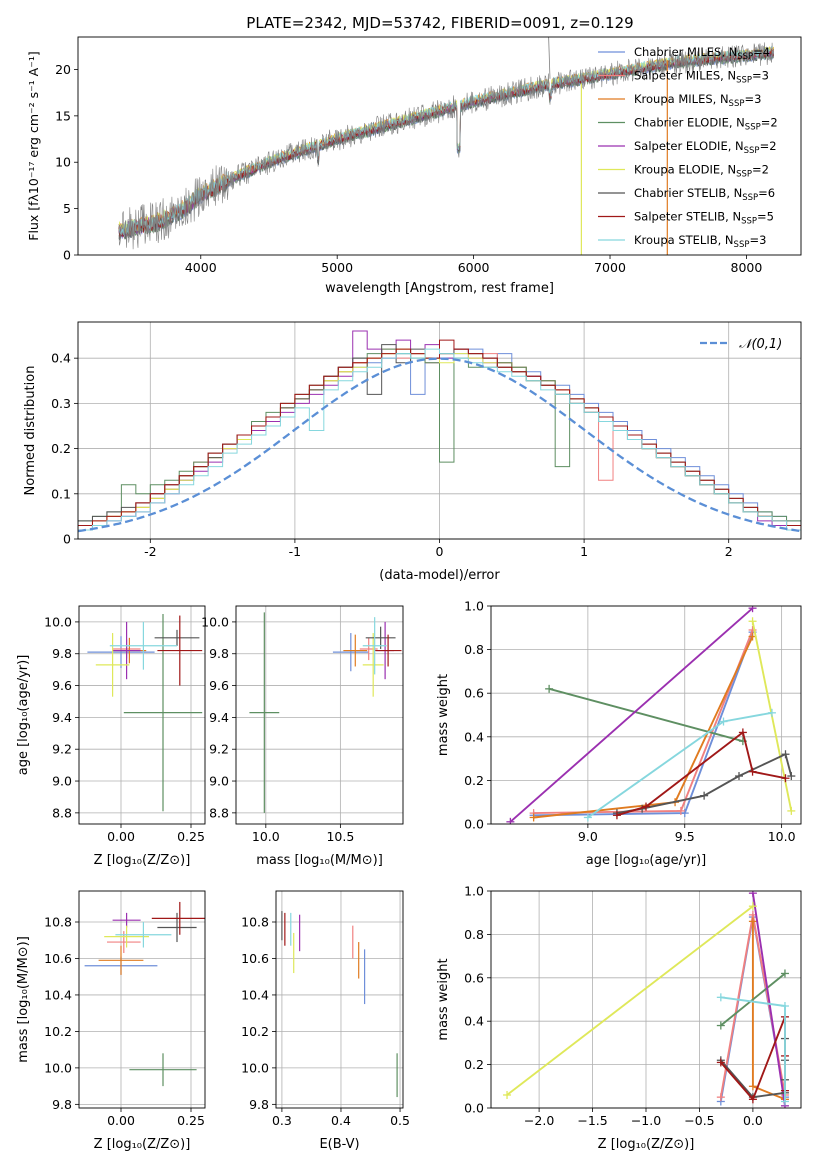 The image size is (819, 1170). I want to click on errorbar-point-chabrier_stelib, so click(177, 637).